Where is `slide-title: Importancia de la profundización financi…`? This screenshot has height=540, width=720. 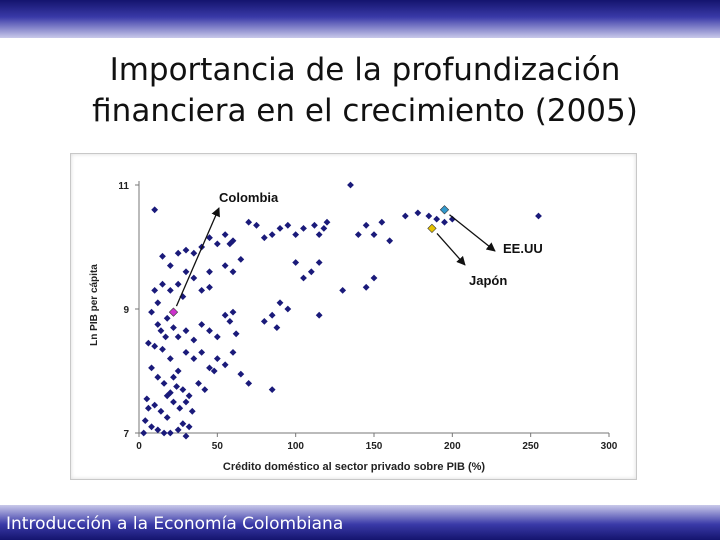 slide-title: Importancia de la profundización financi… is located at coordinates (365, 90).